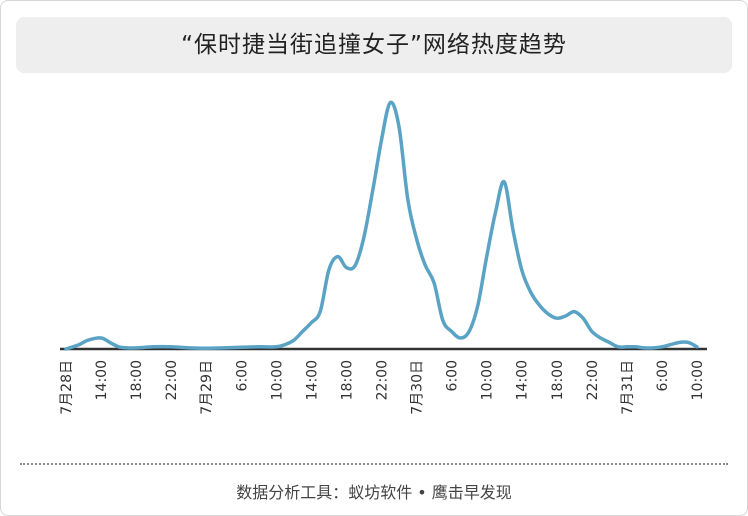  Describe the element at coordinates (207, 387) in the screenshot. I see `x-tick-label: 7月29日` at that location.